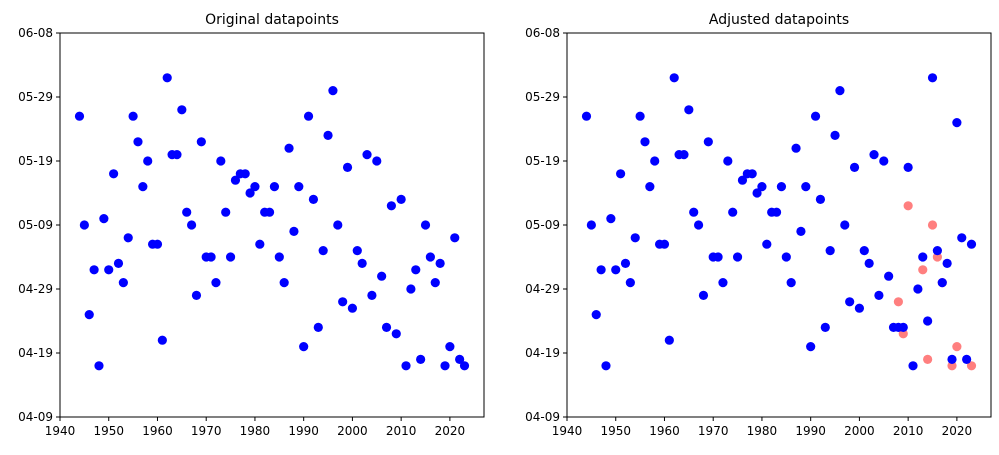 This screenshot has width=999, height=455. What do you see at coordinates (615, 431) in the screenshot?
I see `x-tick-label: 1950` at bounding box center [615, 431].